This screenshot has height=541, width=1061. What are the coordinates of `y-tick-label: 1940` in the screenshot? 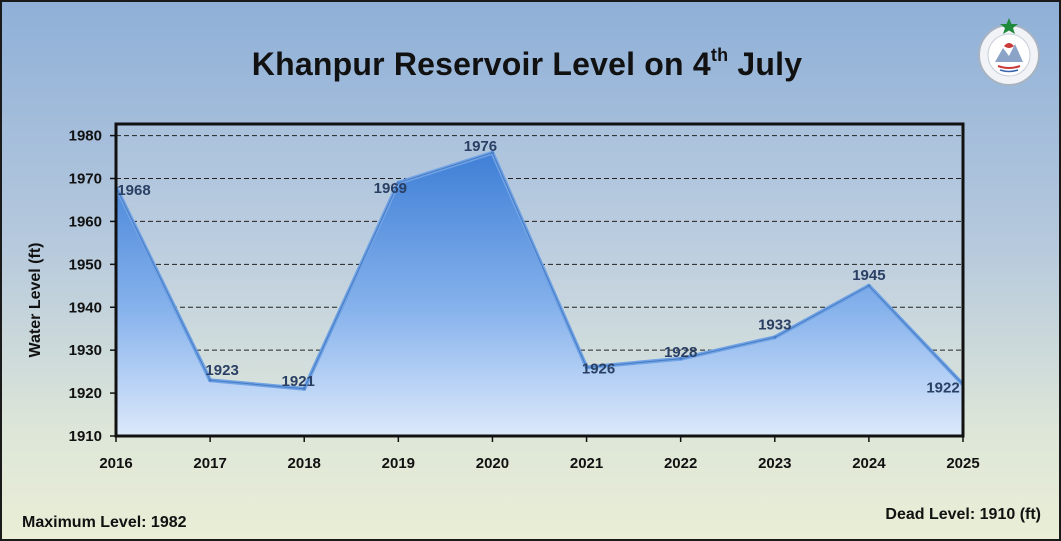 It's located at (85, 307).